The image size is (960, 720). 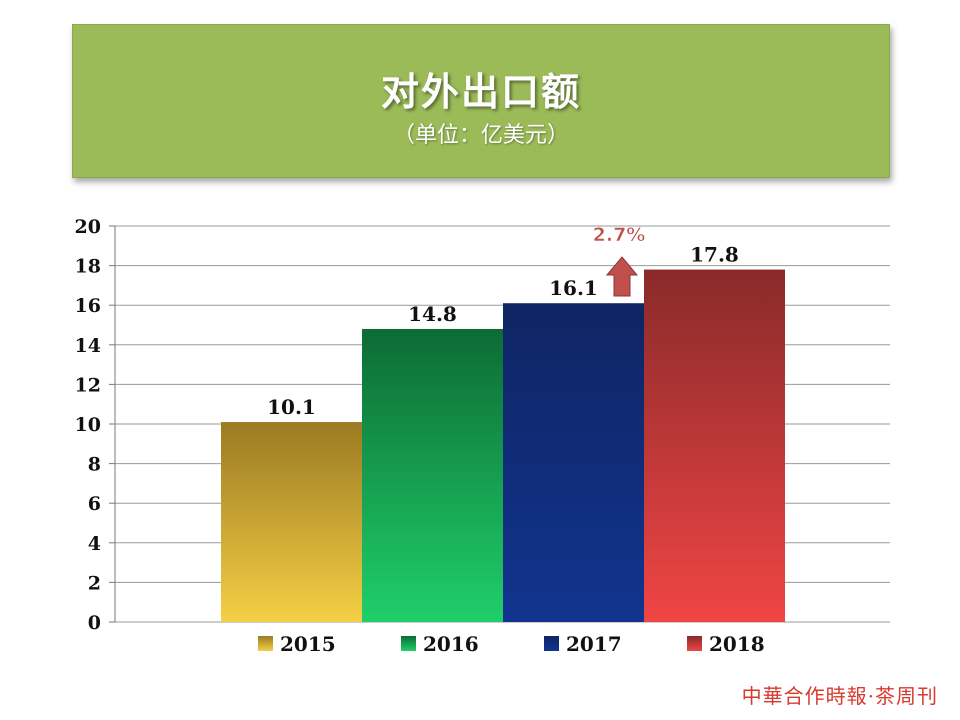 I want to click on legend-label: 2018, so click(x=737, y=644).